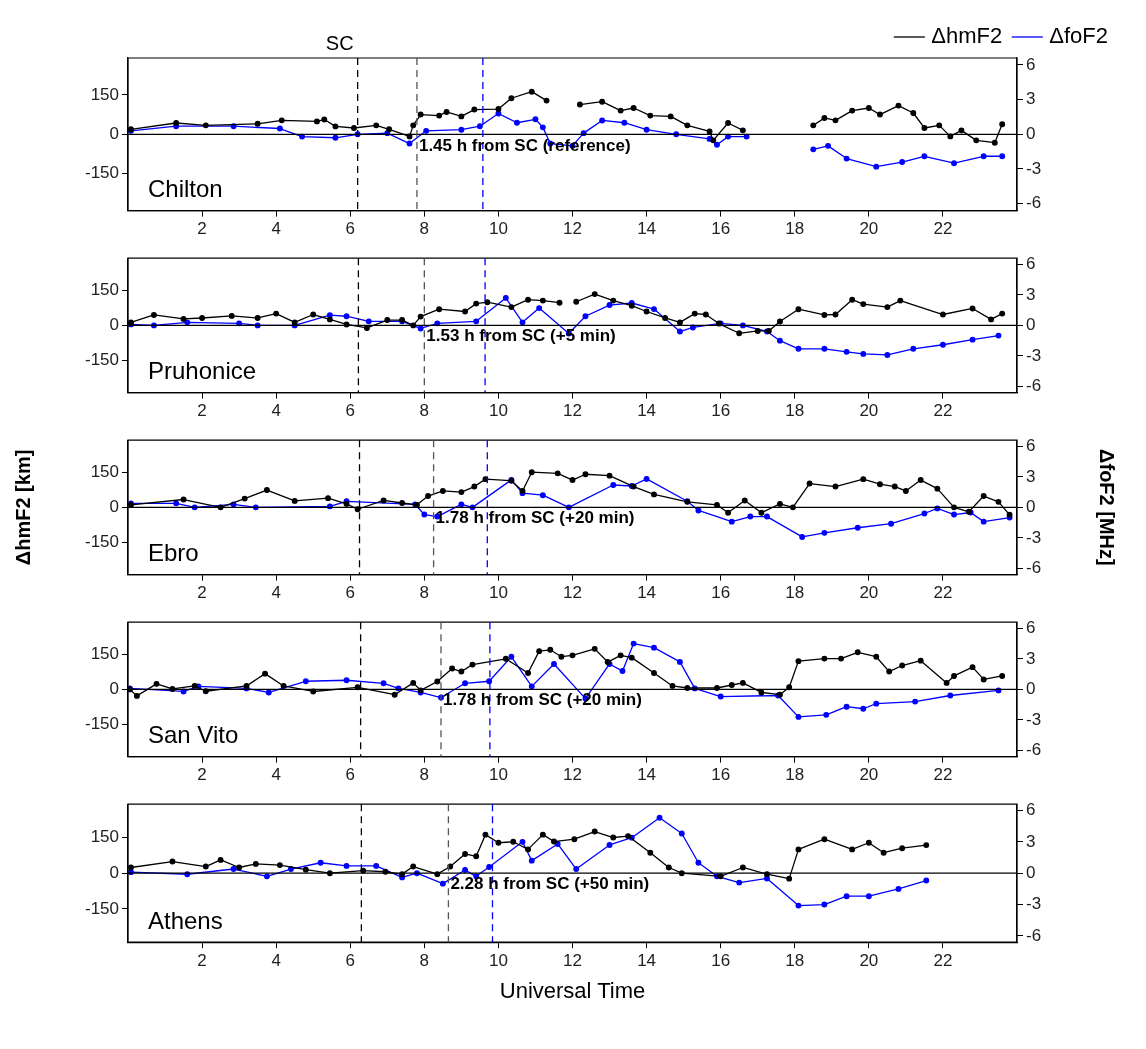  What do you see at coordinates (22, 507) in the screenshot?
I see `y-axis-title: ΔhmF2 [km]` at bounding box center [22, 507].